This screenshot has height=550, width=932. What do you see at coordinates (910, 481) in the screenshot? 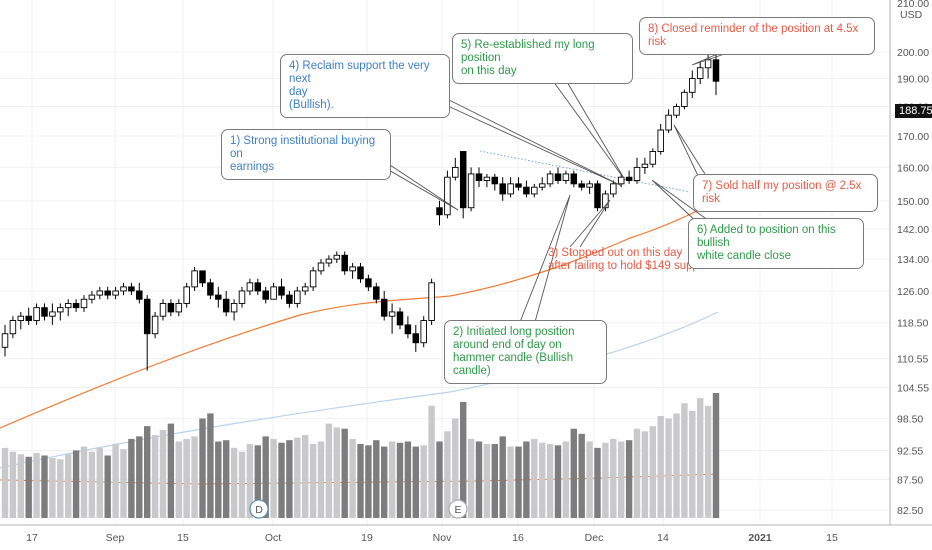
I see `price-tick-14: 87.50` at bounding box center [910, 481].